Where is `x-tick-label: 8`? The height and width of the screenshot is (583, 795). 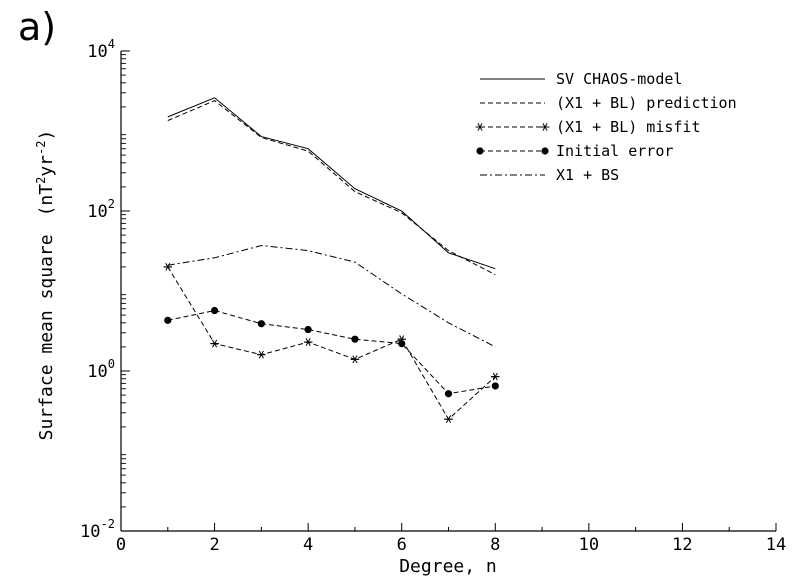 x-tick-label: 8 is located at coordinates (495, 545).